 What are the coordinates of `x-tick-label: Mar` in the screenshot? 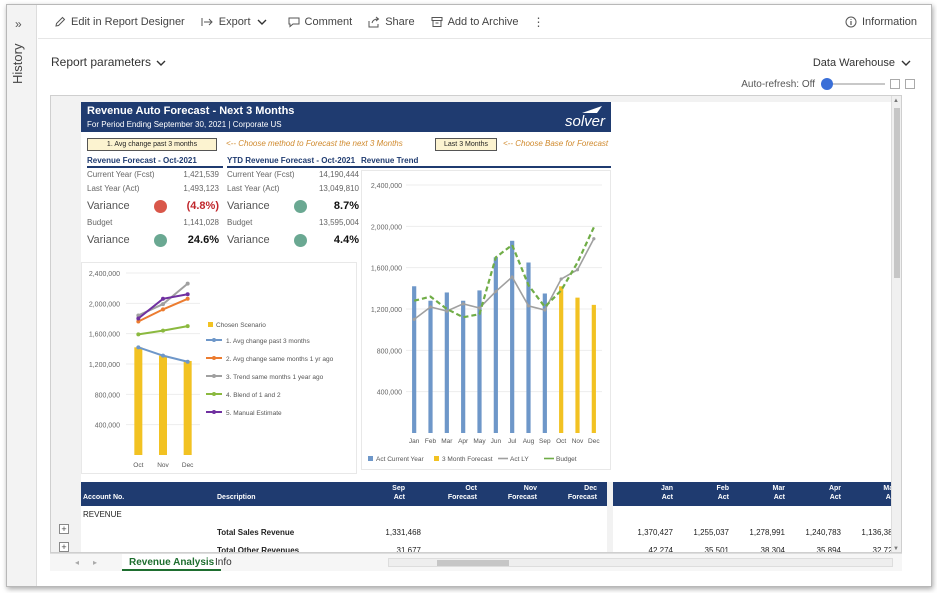 It's located at (447, 441).